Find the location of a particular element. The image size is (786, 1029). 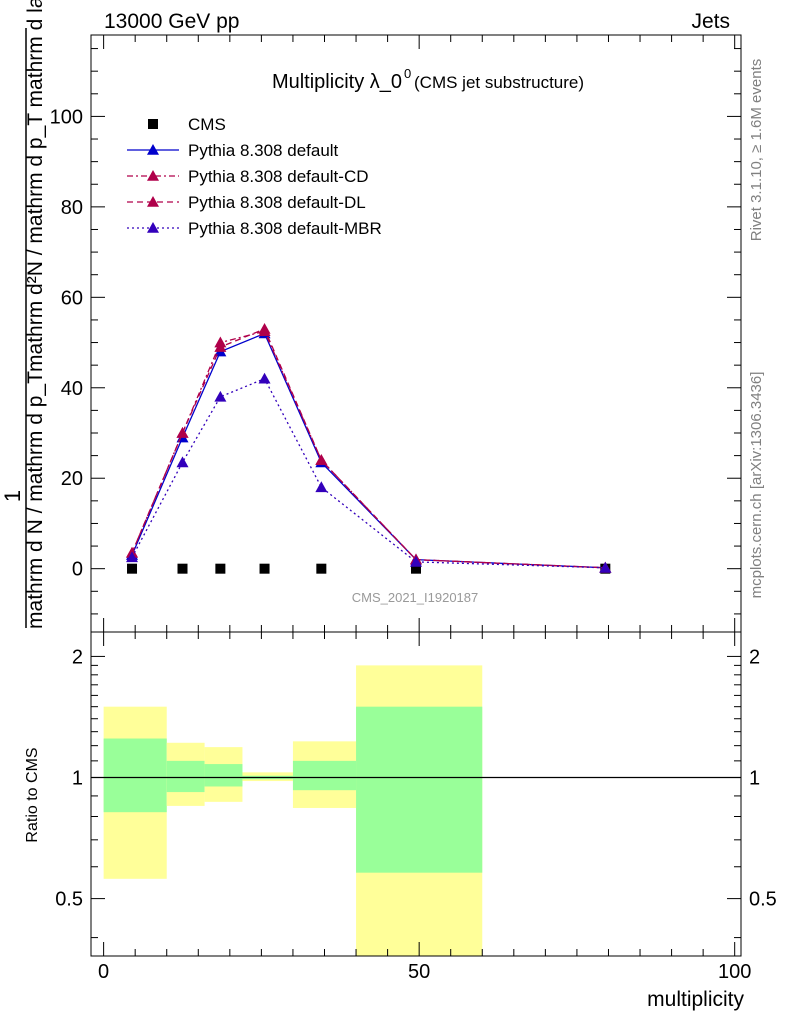

analysis-watermark: CMS_2021_I1920187 is located at coordinates (415, 597).